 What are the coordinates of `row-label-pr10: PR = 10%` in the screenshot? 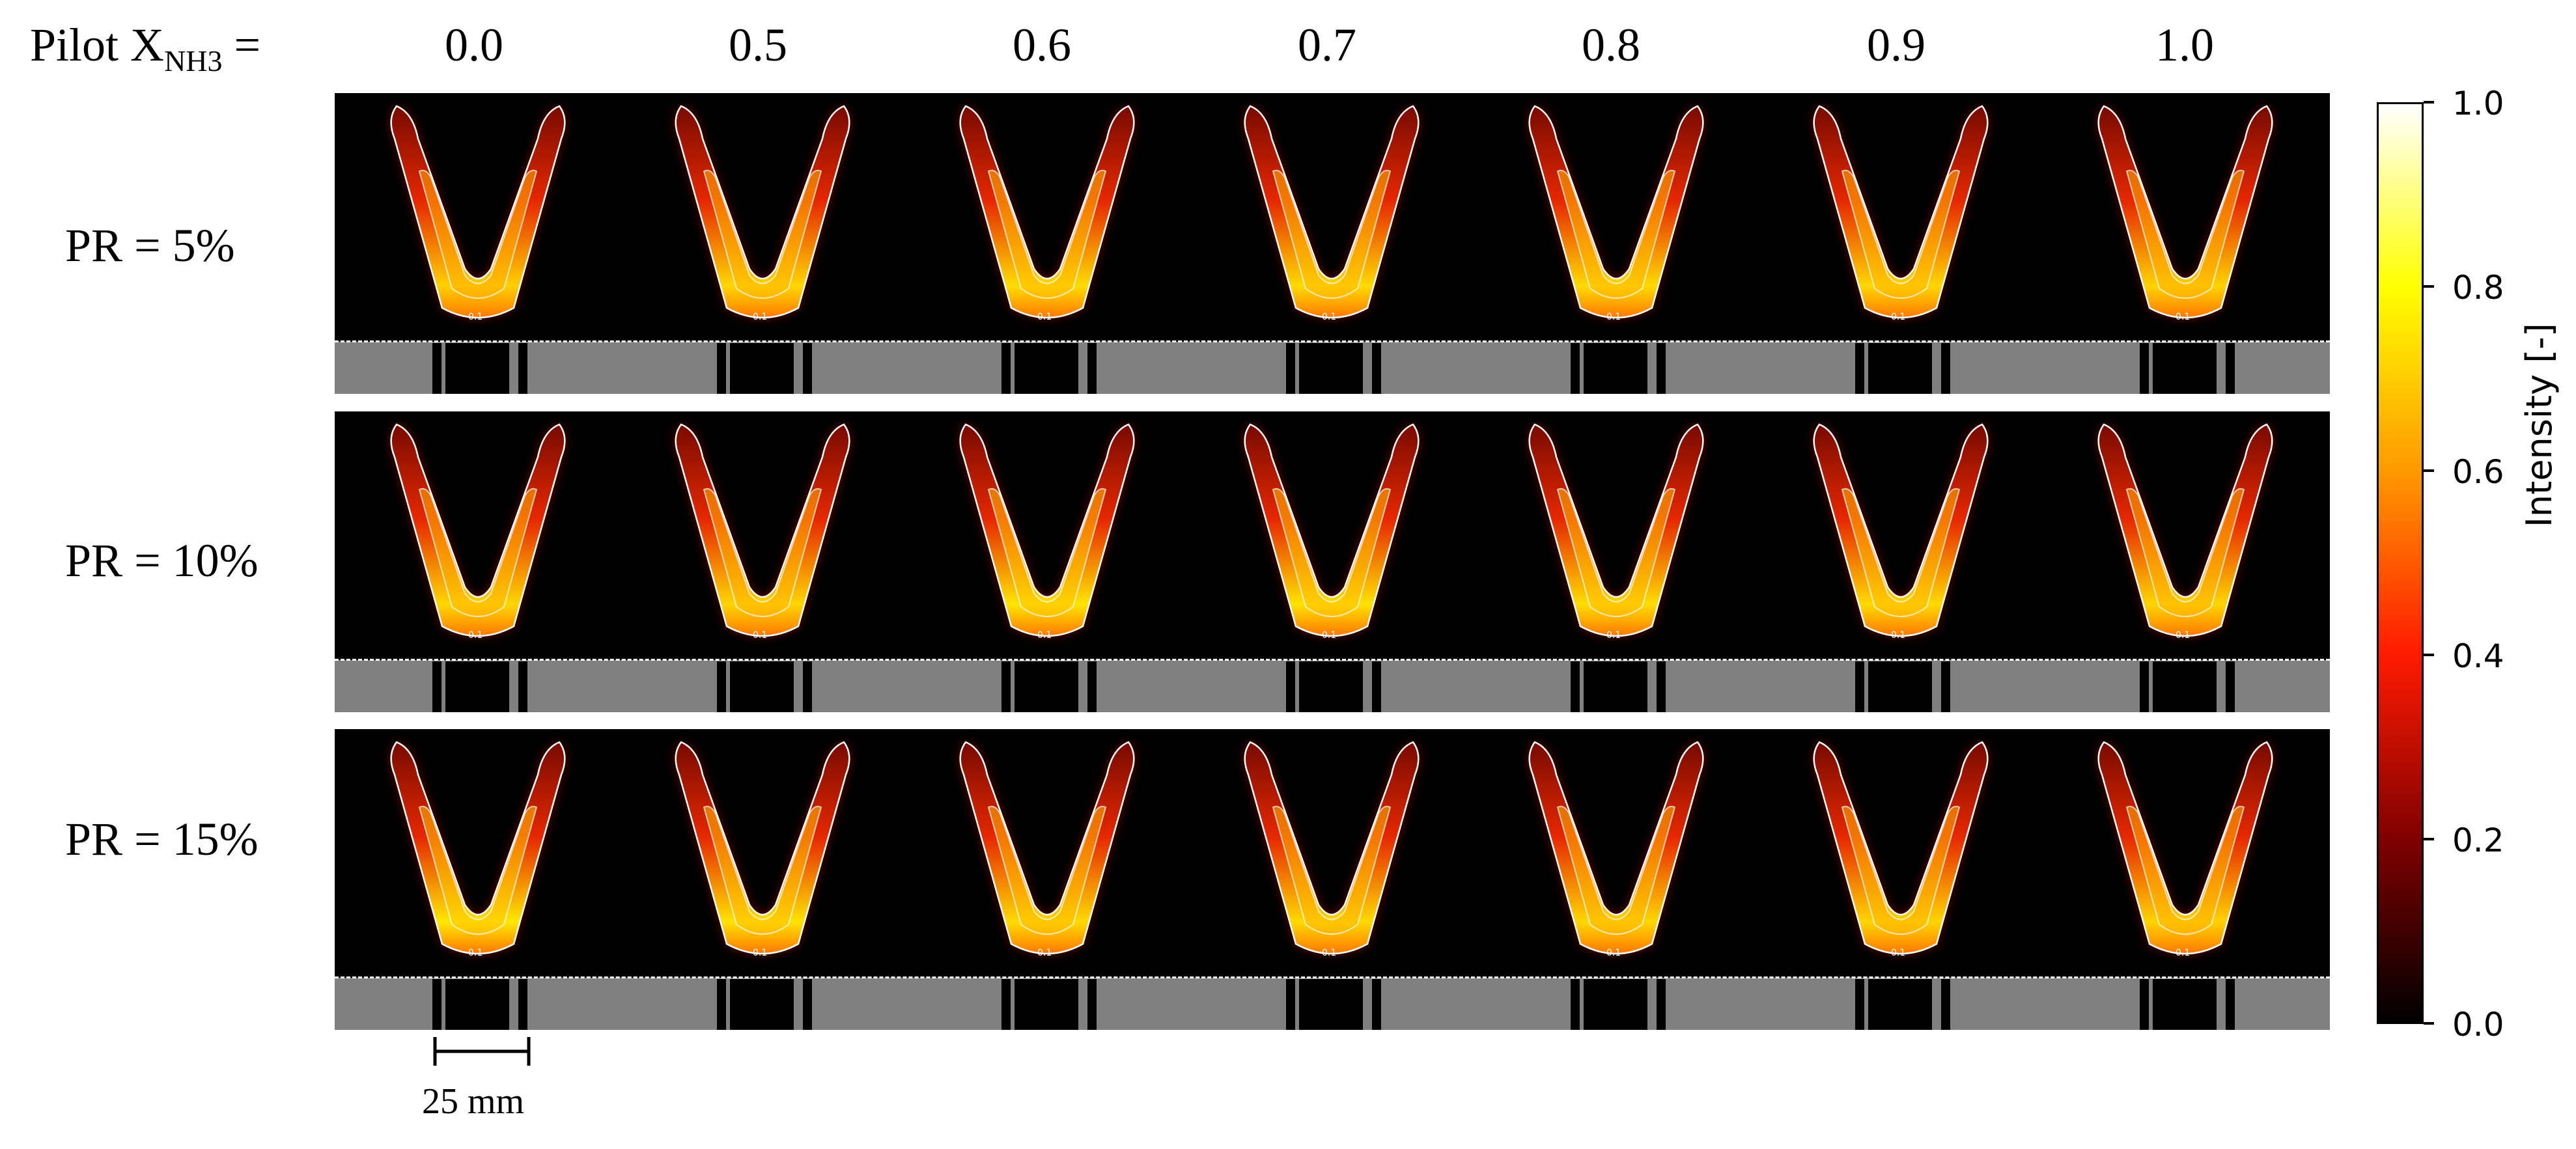 It's located at (162, 560).